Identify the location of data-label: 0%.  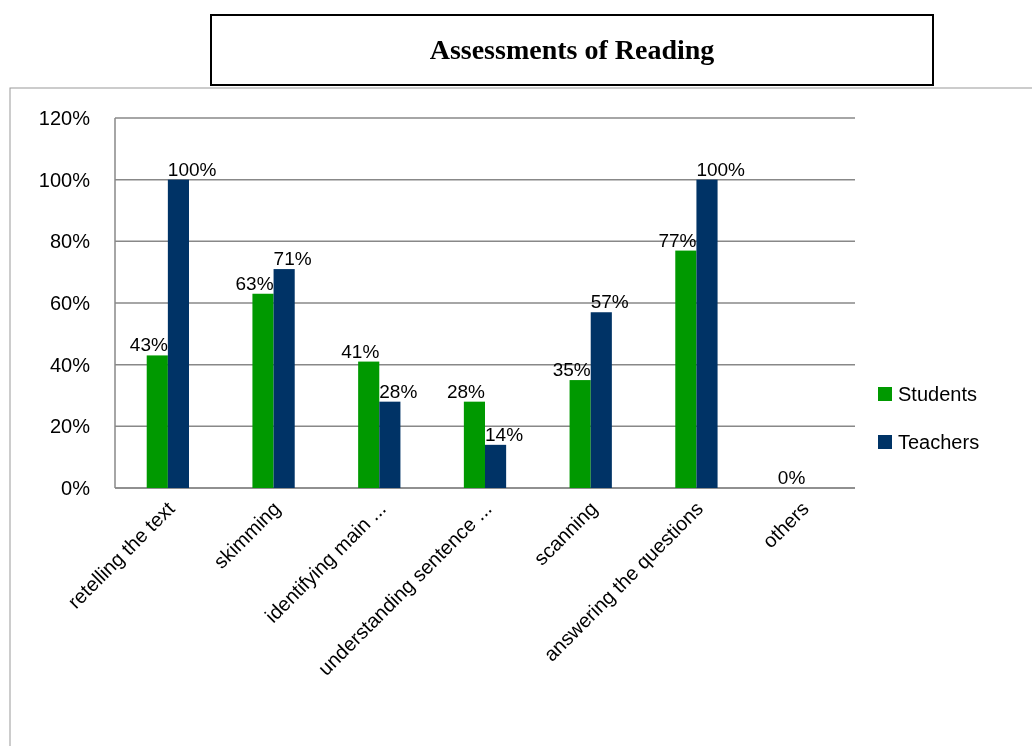
(791, 477).